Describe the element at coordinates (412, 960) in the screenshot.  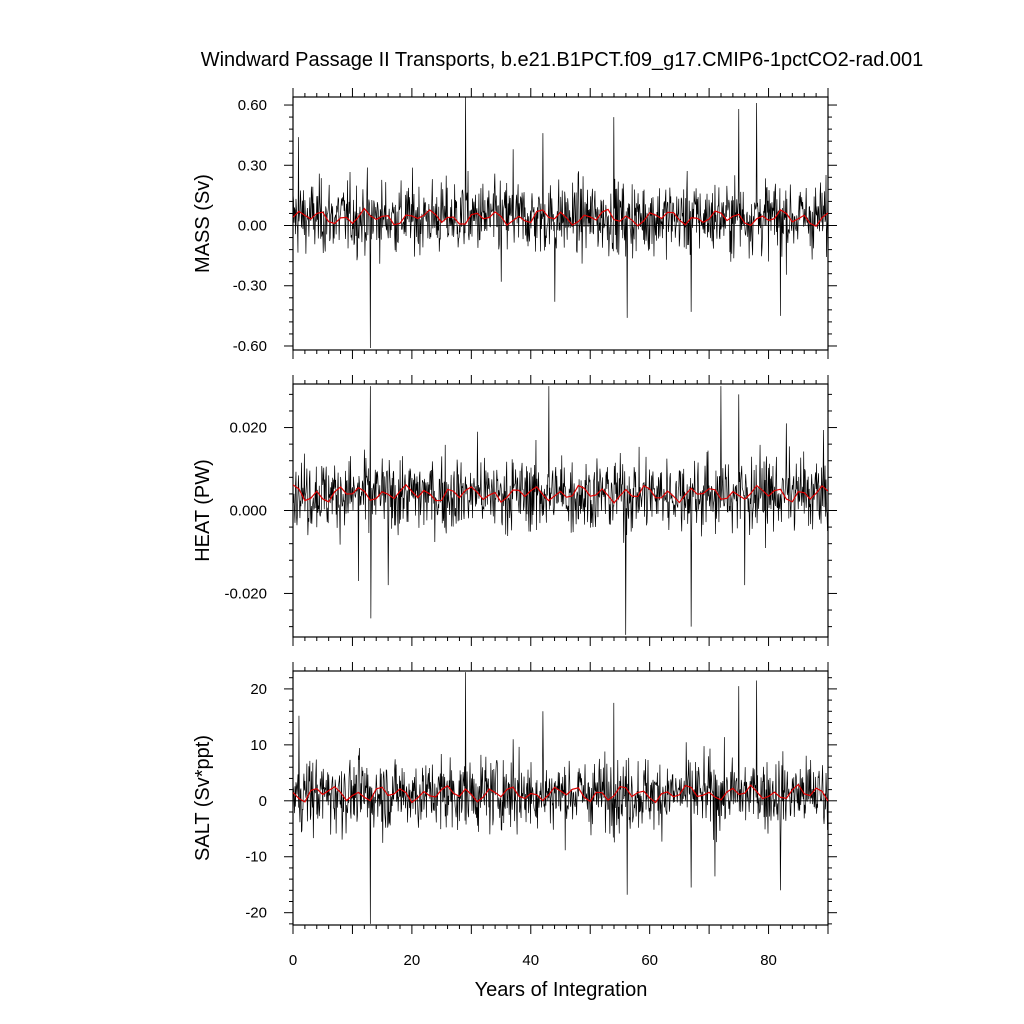
I see `x-tick-label: 20` at that location.